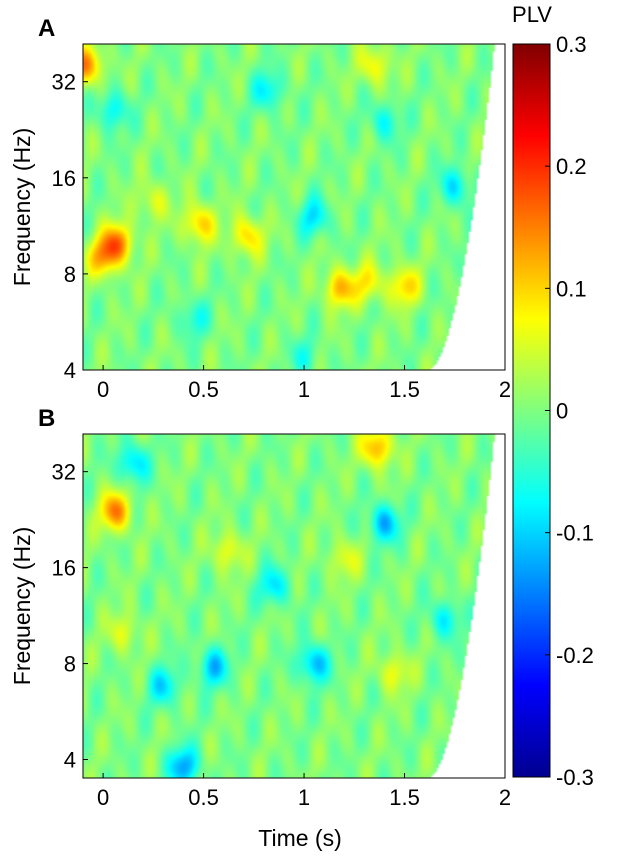 The width and height of the screenshot is (617, 862). Describe the element at coordinates (531, 410) in the screenshot. I see `colorbar-gradient` at that location.